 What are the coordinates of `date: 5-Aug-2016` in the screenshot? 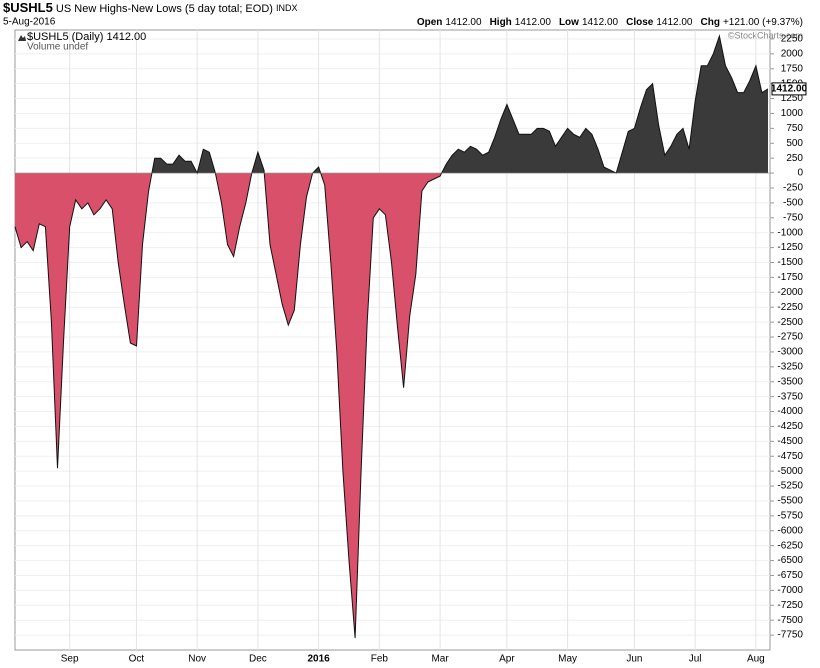 It's located at (29, 22).